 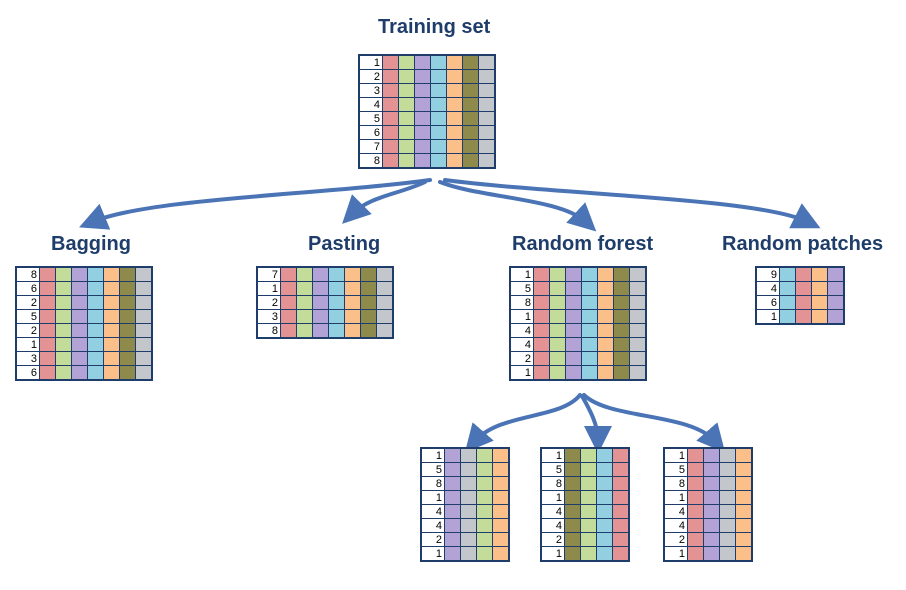 What do you see at coordinates (427, 90) in the screenshot?
I see `table-row: 3` at bounding box center [427, 90].